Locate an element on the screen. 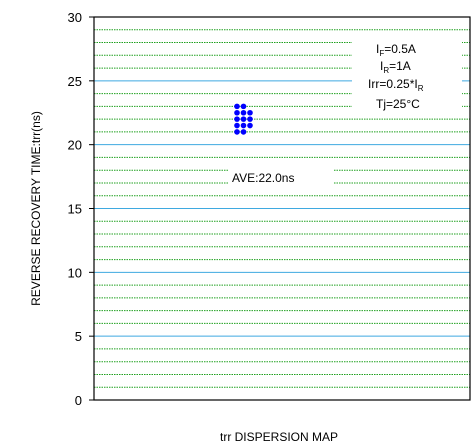  y-axis-ticks: 0 5 10 15 20 25 30 is located at coordinates (81, 209).